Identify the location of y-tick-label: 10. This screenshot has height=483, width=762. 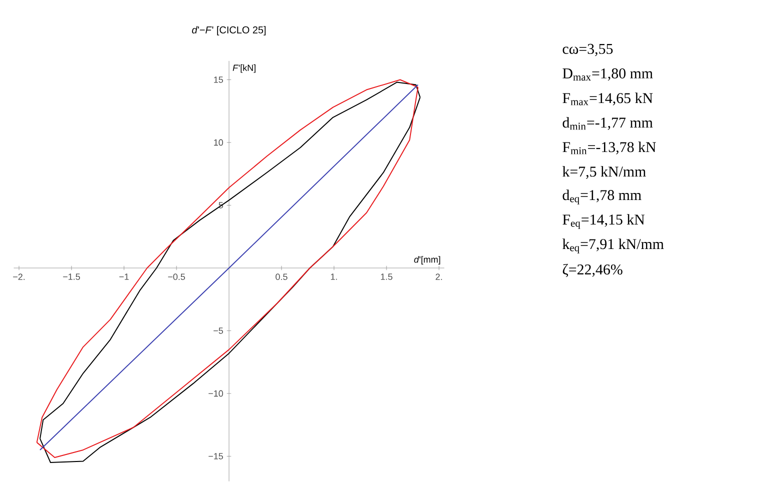
(219, 142).